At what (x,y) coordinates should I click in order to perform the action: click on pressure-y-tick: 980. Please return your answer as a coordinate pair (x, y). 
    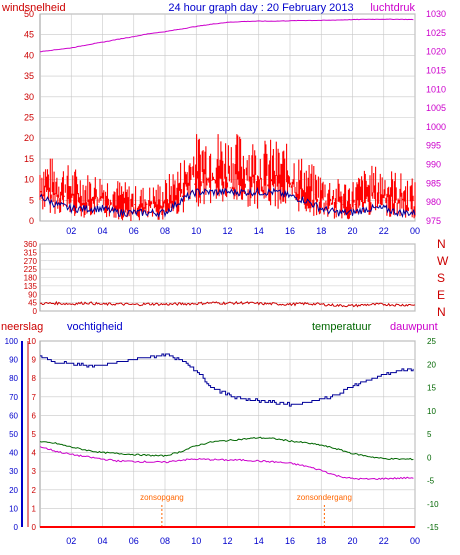
    Looking at the image, I should click on (433, 202).